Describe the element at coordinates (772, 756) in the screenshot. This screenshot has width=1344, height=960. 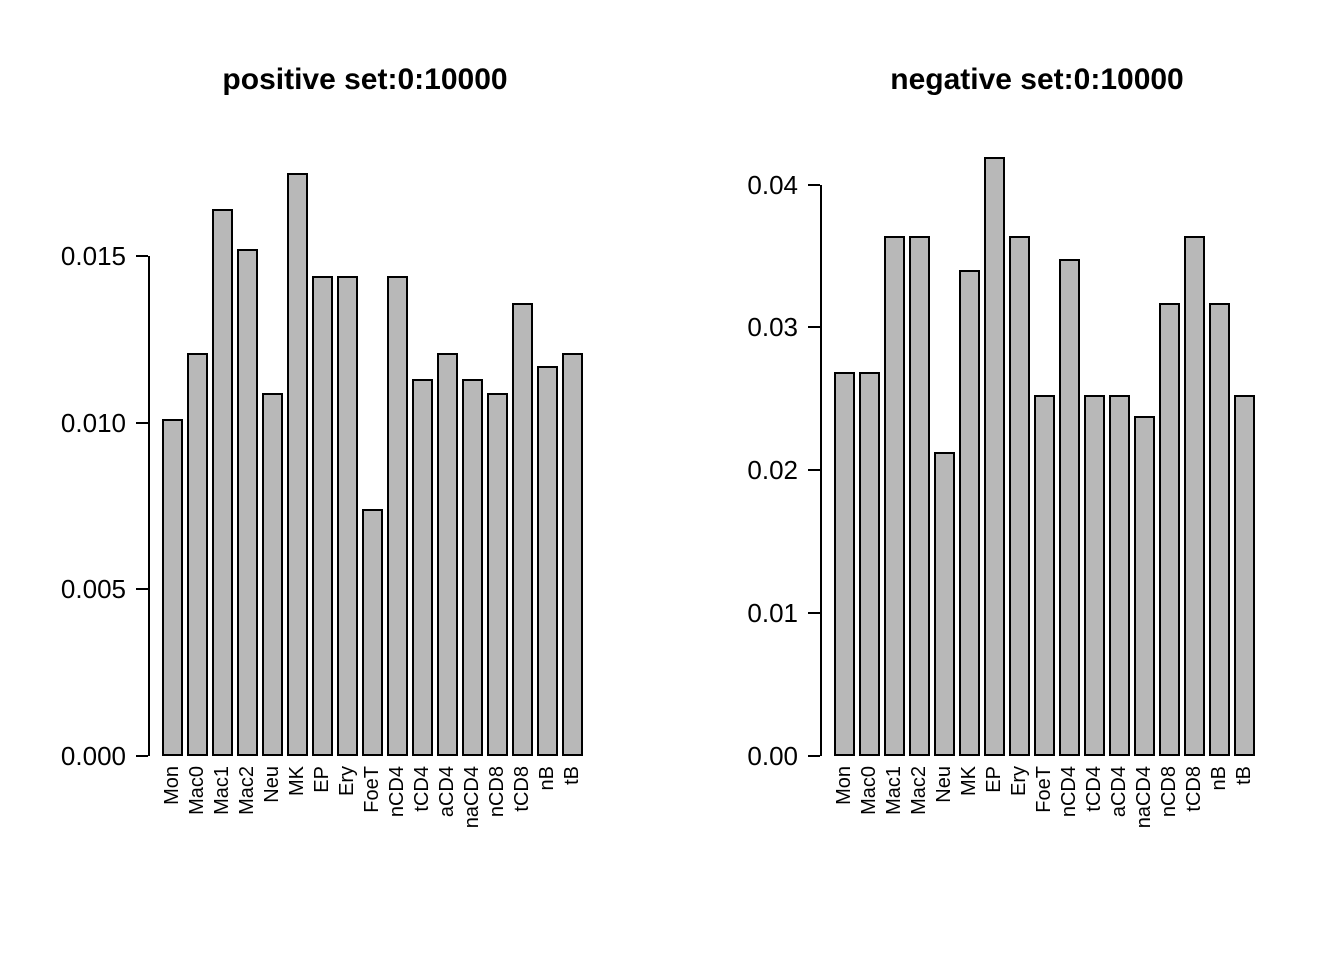
I see `y-tick-label: 0.00` at that location.